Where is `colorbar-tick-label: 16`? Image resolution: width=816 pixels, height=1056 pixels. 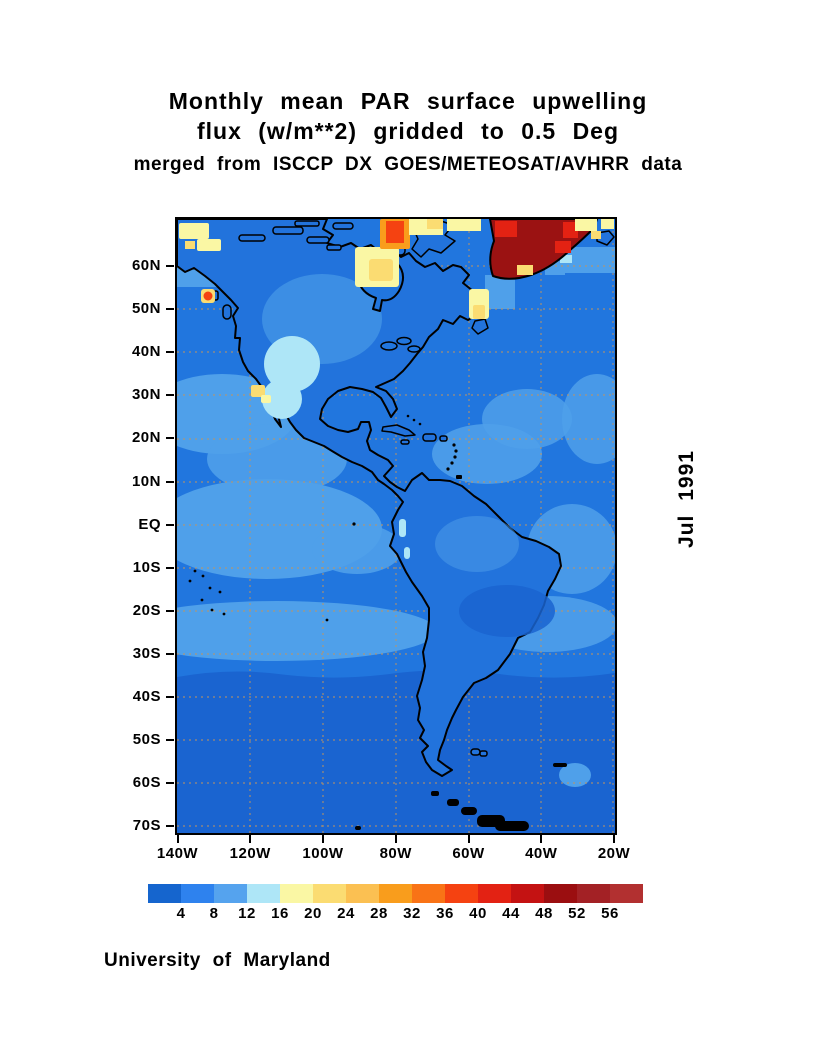 colorbar-tick-label: 16 is located at coordinates (280, 913).